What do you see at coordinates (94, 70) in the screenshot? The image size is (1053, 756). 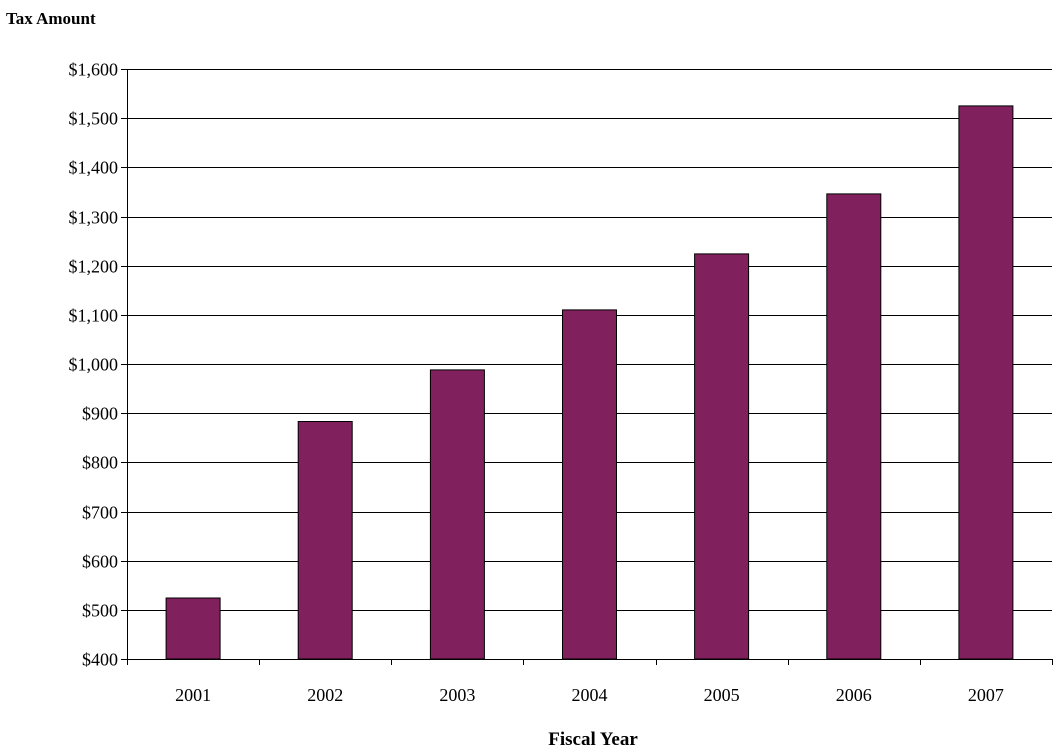 I see `y-tick-label: $1,600` at bounding box center [94, 70].